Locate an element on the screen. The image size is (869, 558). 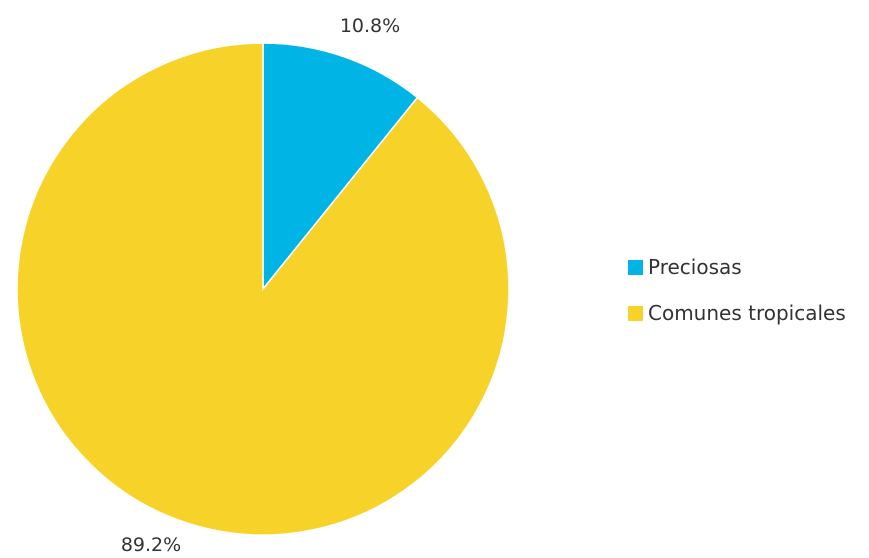
legend-item-preciosas: Preciosas is located at coordinates (748, 267).